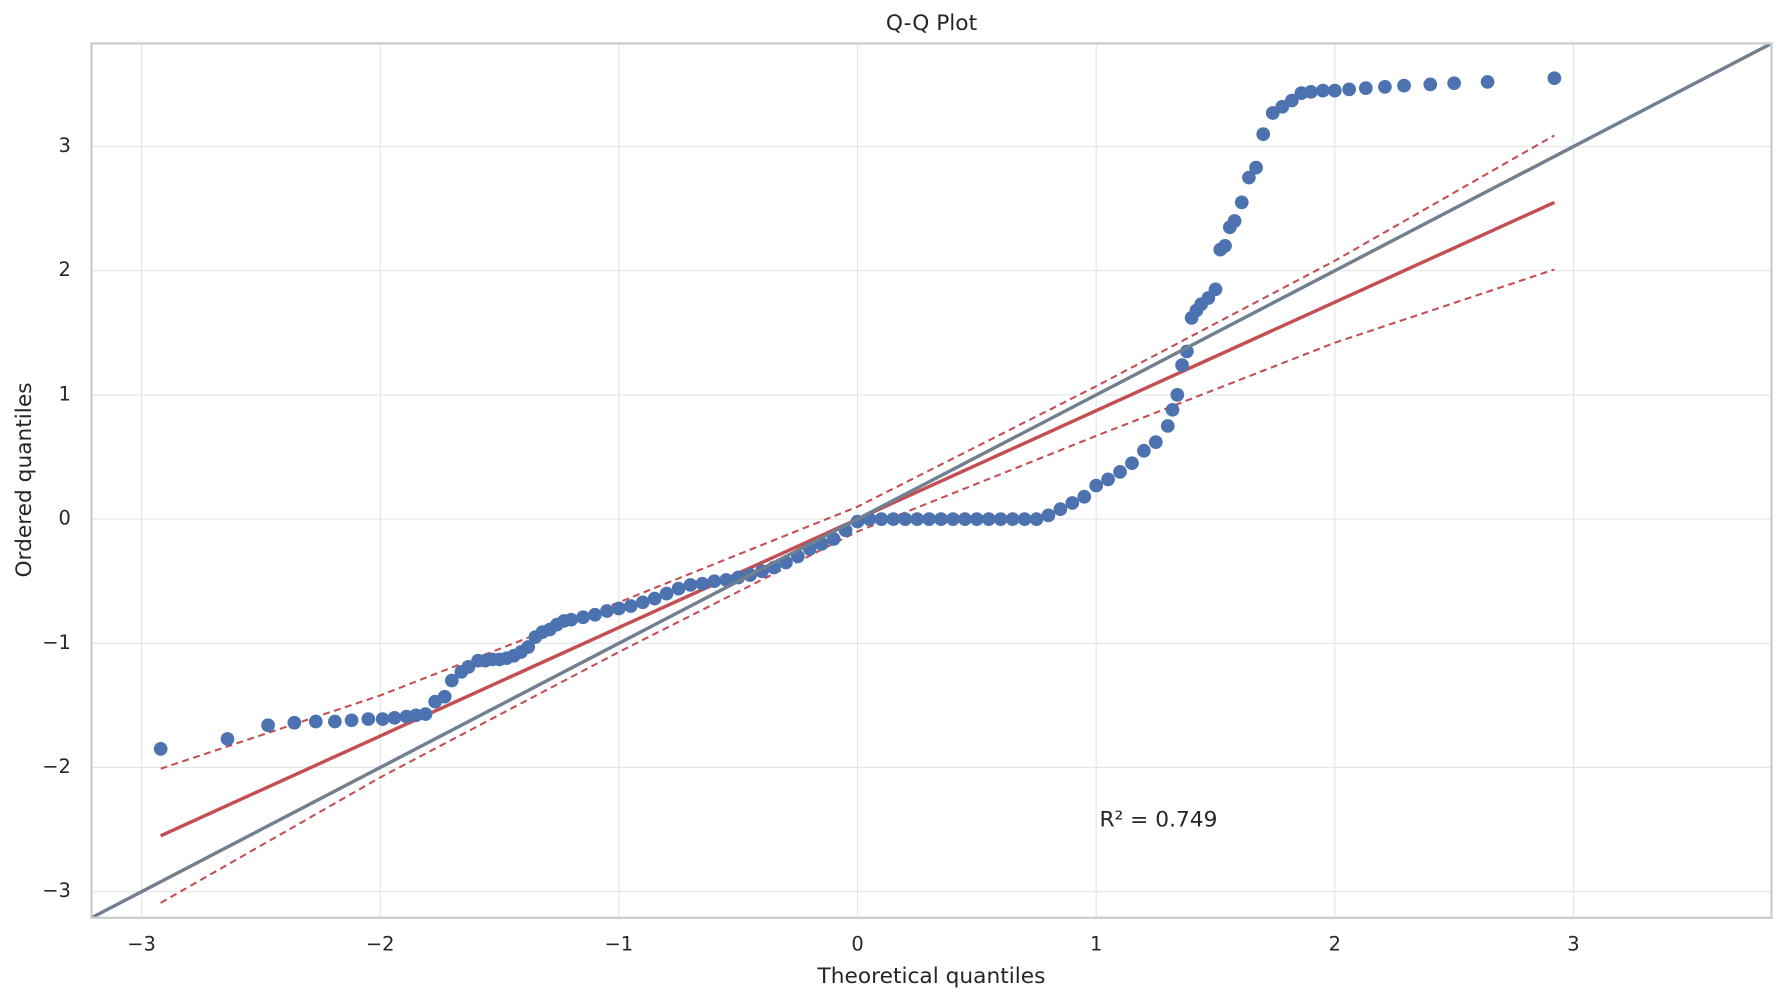 The width and height of the screenshot is (1783, 998). What do you see at coordinates (65, 393) in the screenshot?
I see `y-tick-label: 1` at bounding box center [65, 393].